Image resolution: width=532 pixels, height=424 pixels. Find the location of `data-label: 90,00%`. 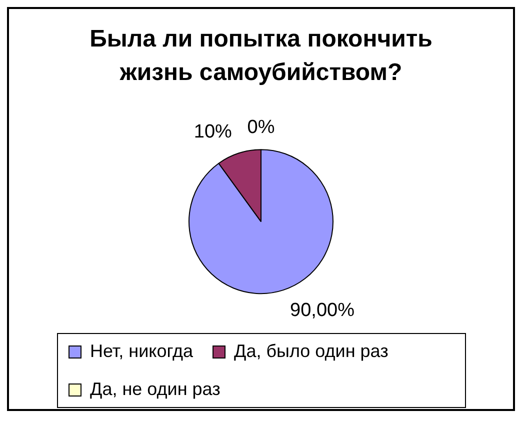

data-label: 90,00% is located at coordinates (322, 311).